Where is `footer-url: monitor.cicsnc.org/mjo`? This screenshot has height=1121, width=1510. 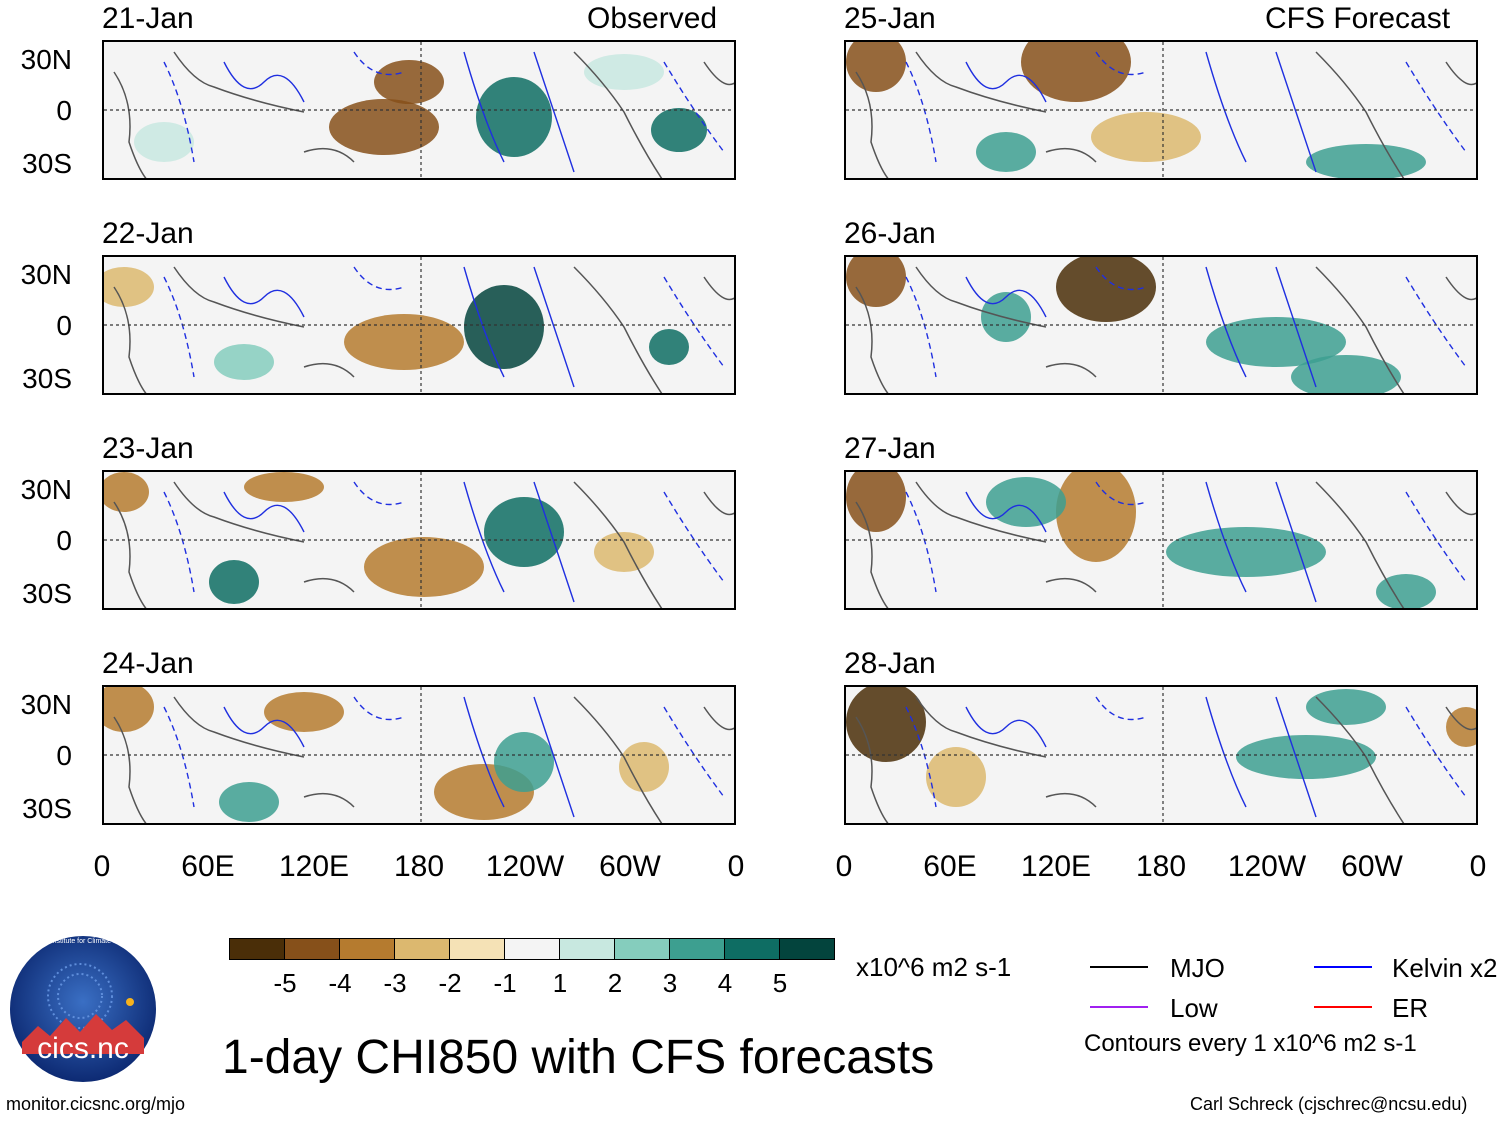 footer-url: monitor.cicsnc.org/mjo is located at coordinates (96, 1104).